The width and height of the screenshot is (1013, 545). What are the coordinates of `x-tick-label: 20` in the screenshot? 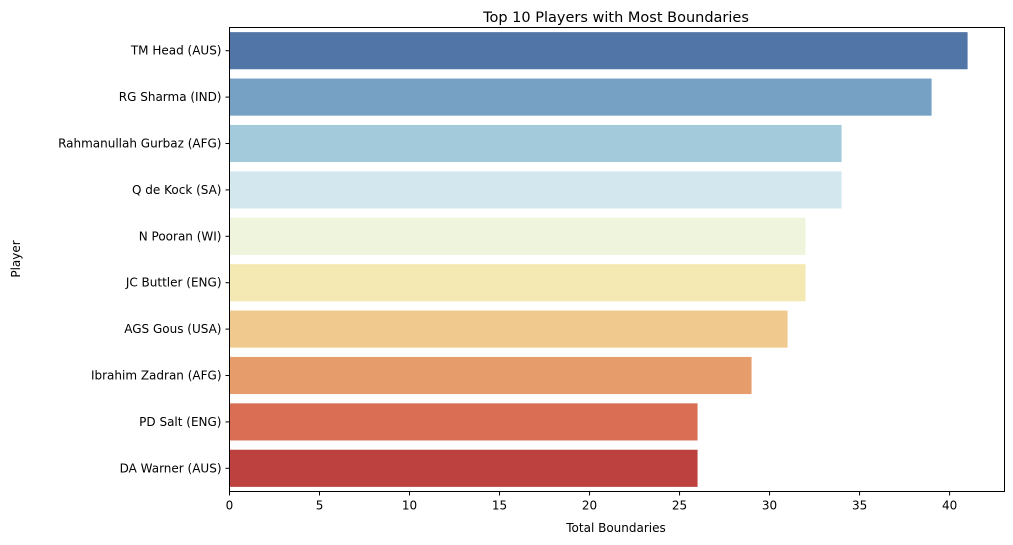 It's located at (589, 506).